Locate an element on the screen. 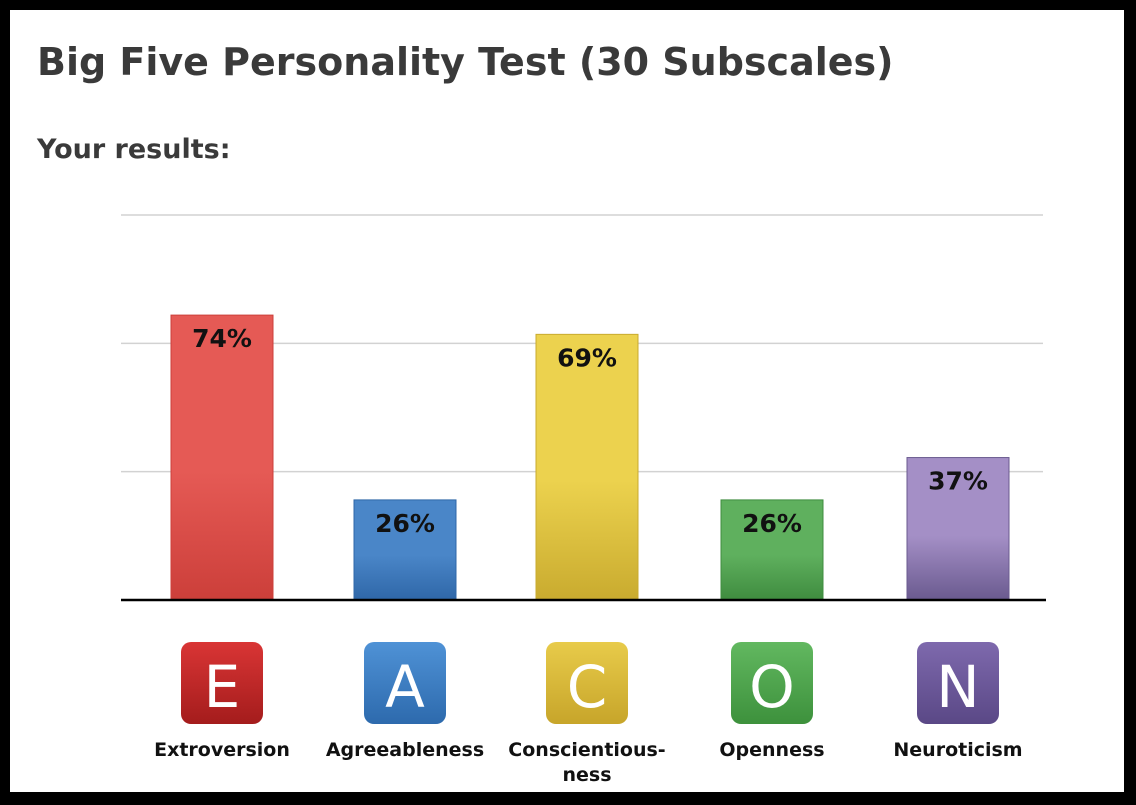 The width and height of the screenshot is (1136, 805). category-label: Agreeableness is located at coordinates (405, 750).